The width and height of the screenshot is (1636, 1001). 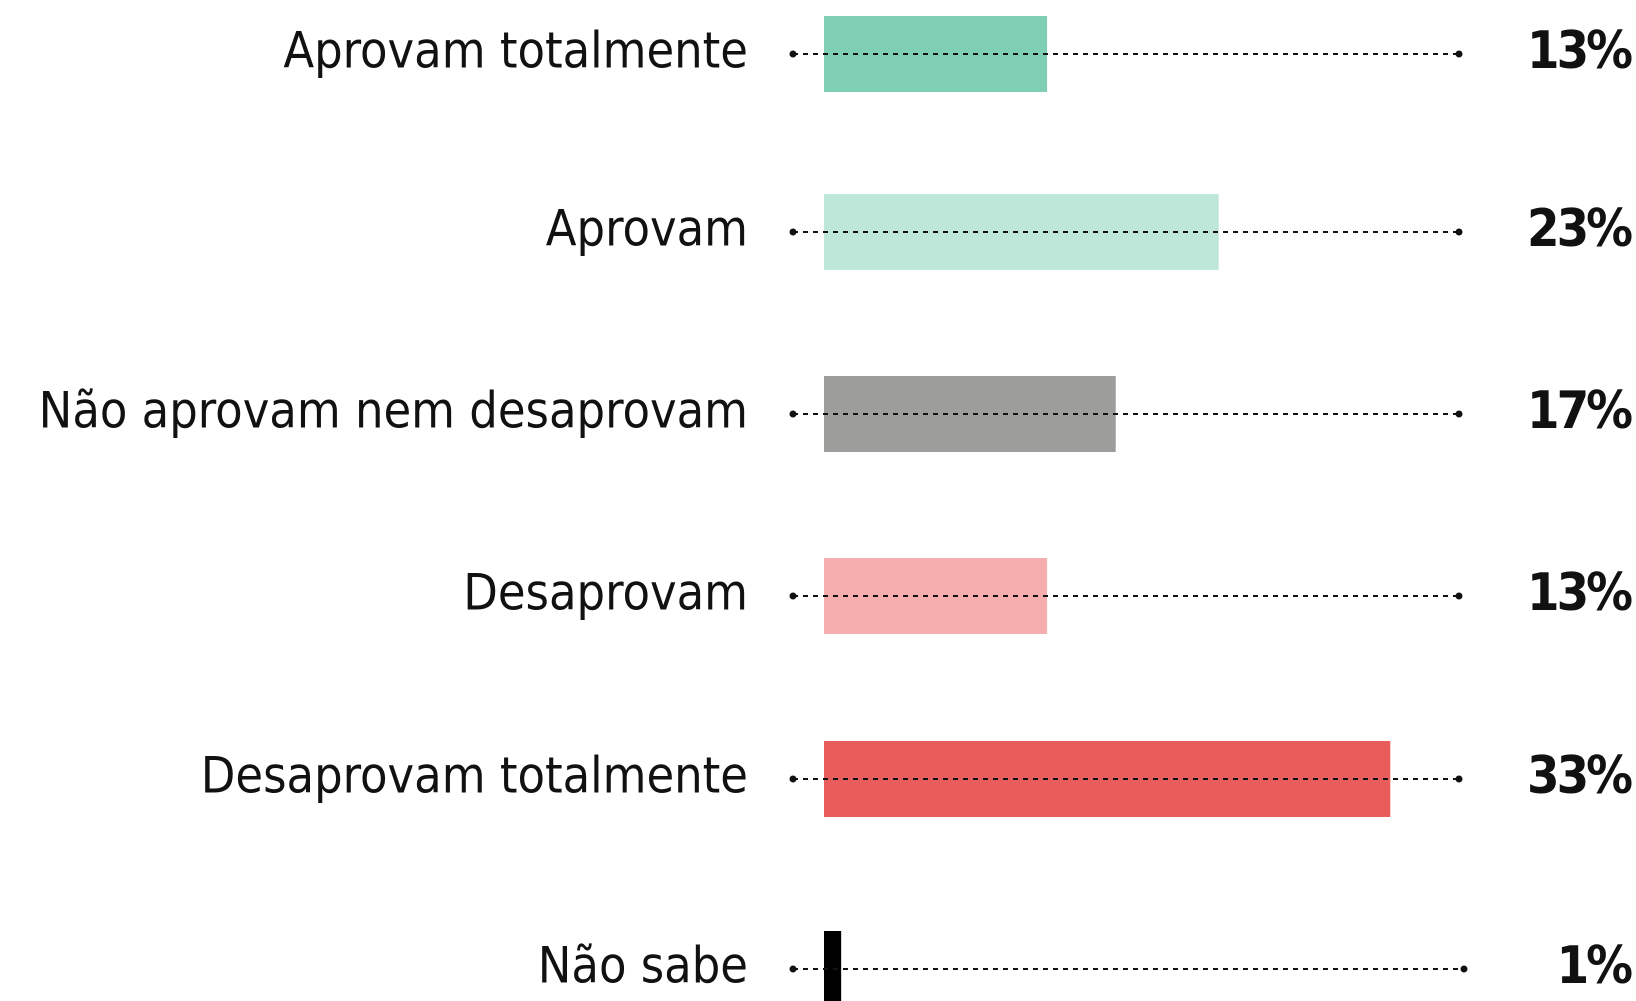 What do you see at coordinates (515, 51) in the screenshot?
I see `category-label: Aprovam totalmente` at bounding box center [515, 51].